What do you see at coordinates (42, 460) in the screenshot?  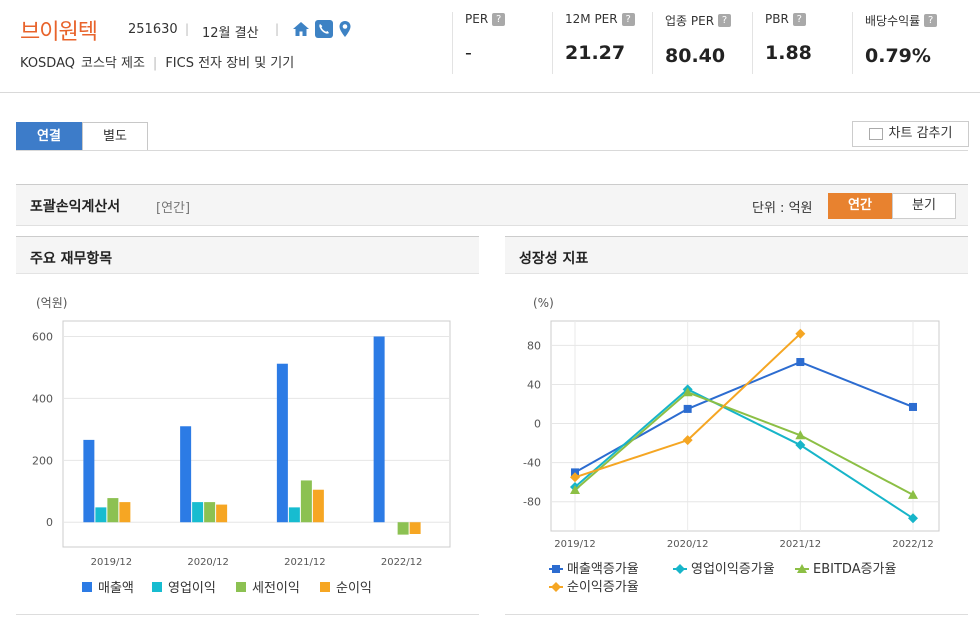 I see `y-tick-label: 200` at bounding box center [42, 460].